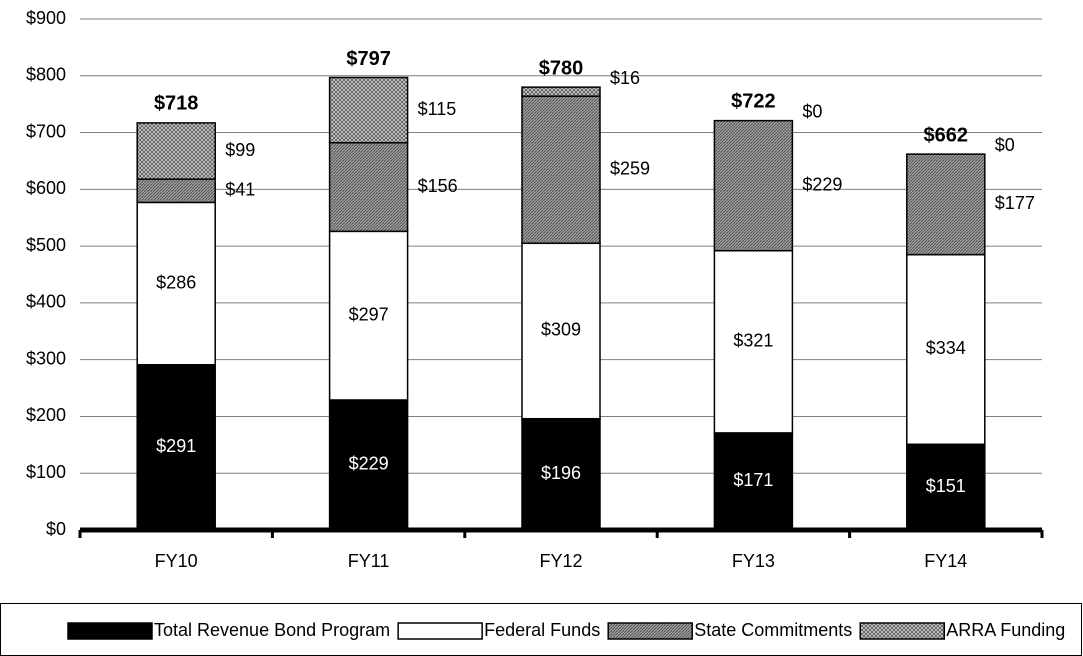 This screenshot has width=1083, height=656. I want to click on value-label: $286, so click(176, 282).